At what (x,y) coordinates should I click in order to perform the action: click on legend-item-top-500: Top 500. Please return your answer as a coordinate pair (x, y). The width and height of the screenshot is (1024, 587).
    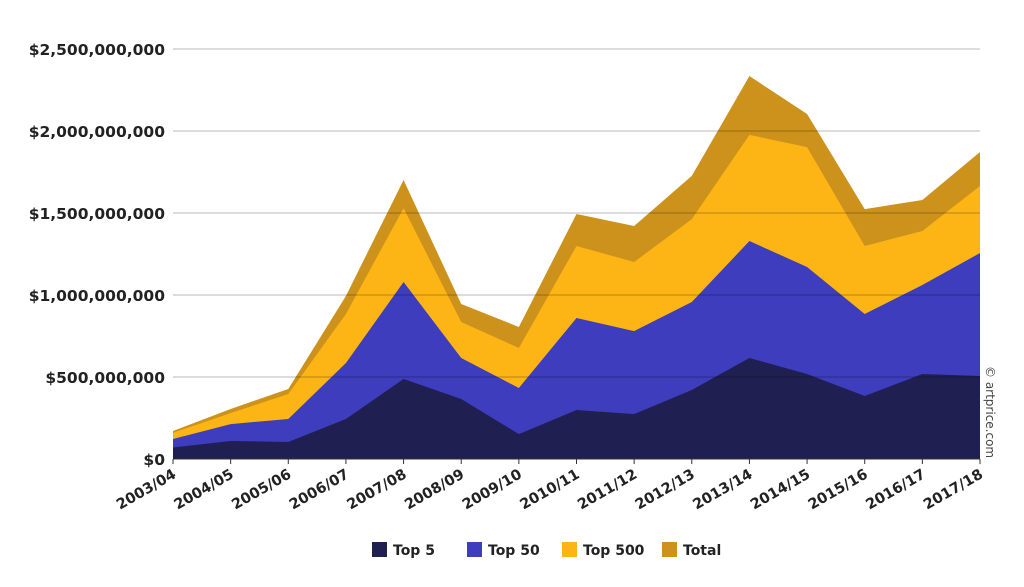
    Looking at the image, I should click on (603, 550).